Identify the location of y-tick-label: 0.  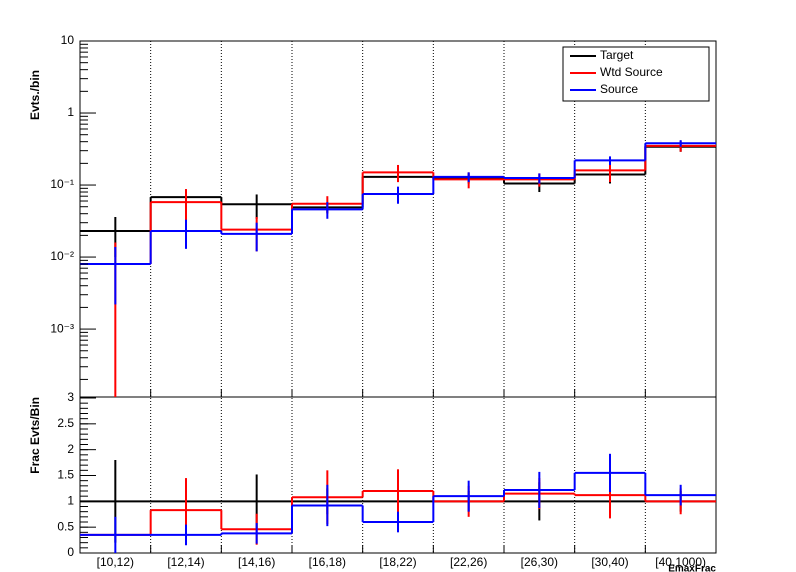
(70, 552).